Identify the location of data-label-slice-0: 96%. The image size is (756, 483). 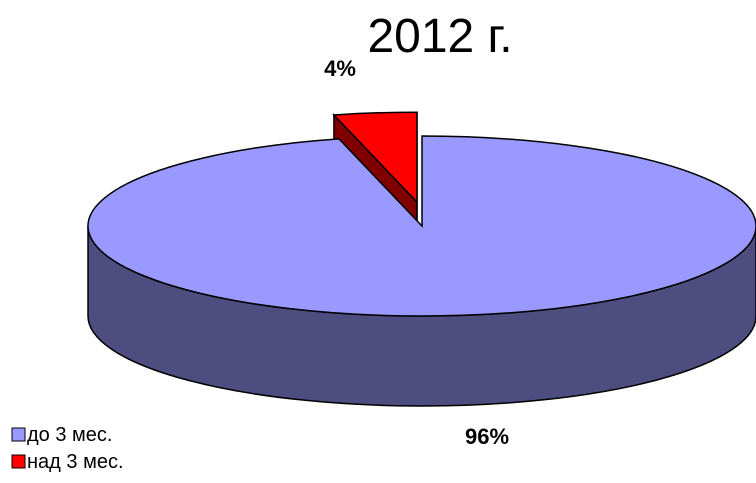
(487, 436).